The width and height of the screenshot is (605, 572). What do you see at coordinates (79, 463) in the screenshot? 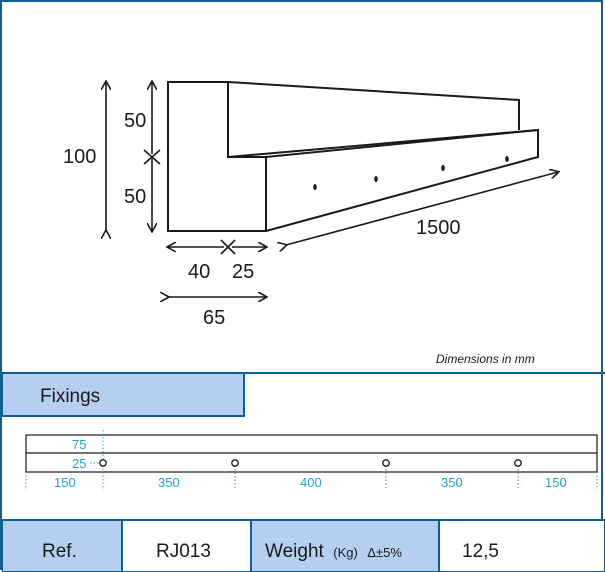
I see `label-hole-offset: 25` at bounding box center [79, 463].